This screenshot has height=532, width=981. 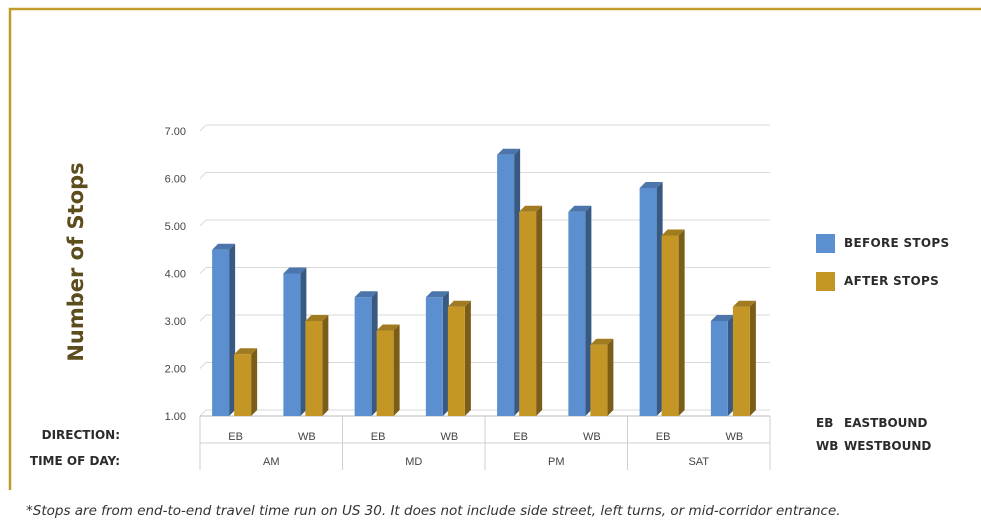 What do you see at coordinates (556, 462) in the screenshot?
I see `x-group-label: PM` at bounding box center [556, 462].